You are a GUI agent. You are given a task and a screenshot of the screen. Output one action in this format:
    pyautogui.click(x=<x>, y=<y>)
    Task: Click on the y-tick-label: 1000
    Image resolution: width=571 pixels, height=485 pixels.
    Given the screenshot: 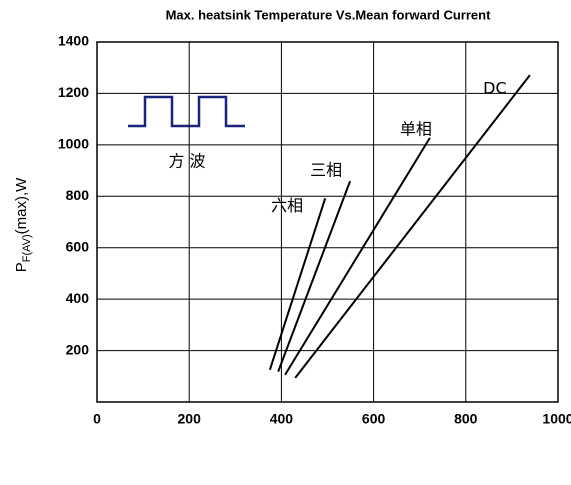 What is the action you would take?
    pyautogui.click(x=73, y=144)
    